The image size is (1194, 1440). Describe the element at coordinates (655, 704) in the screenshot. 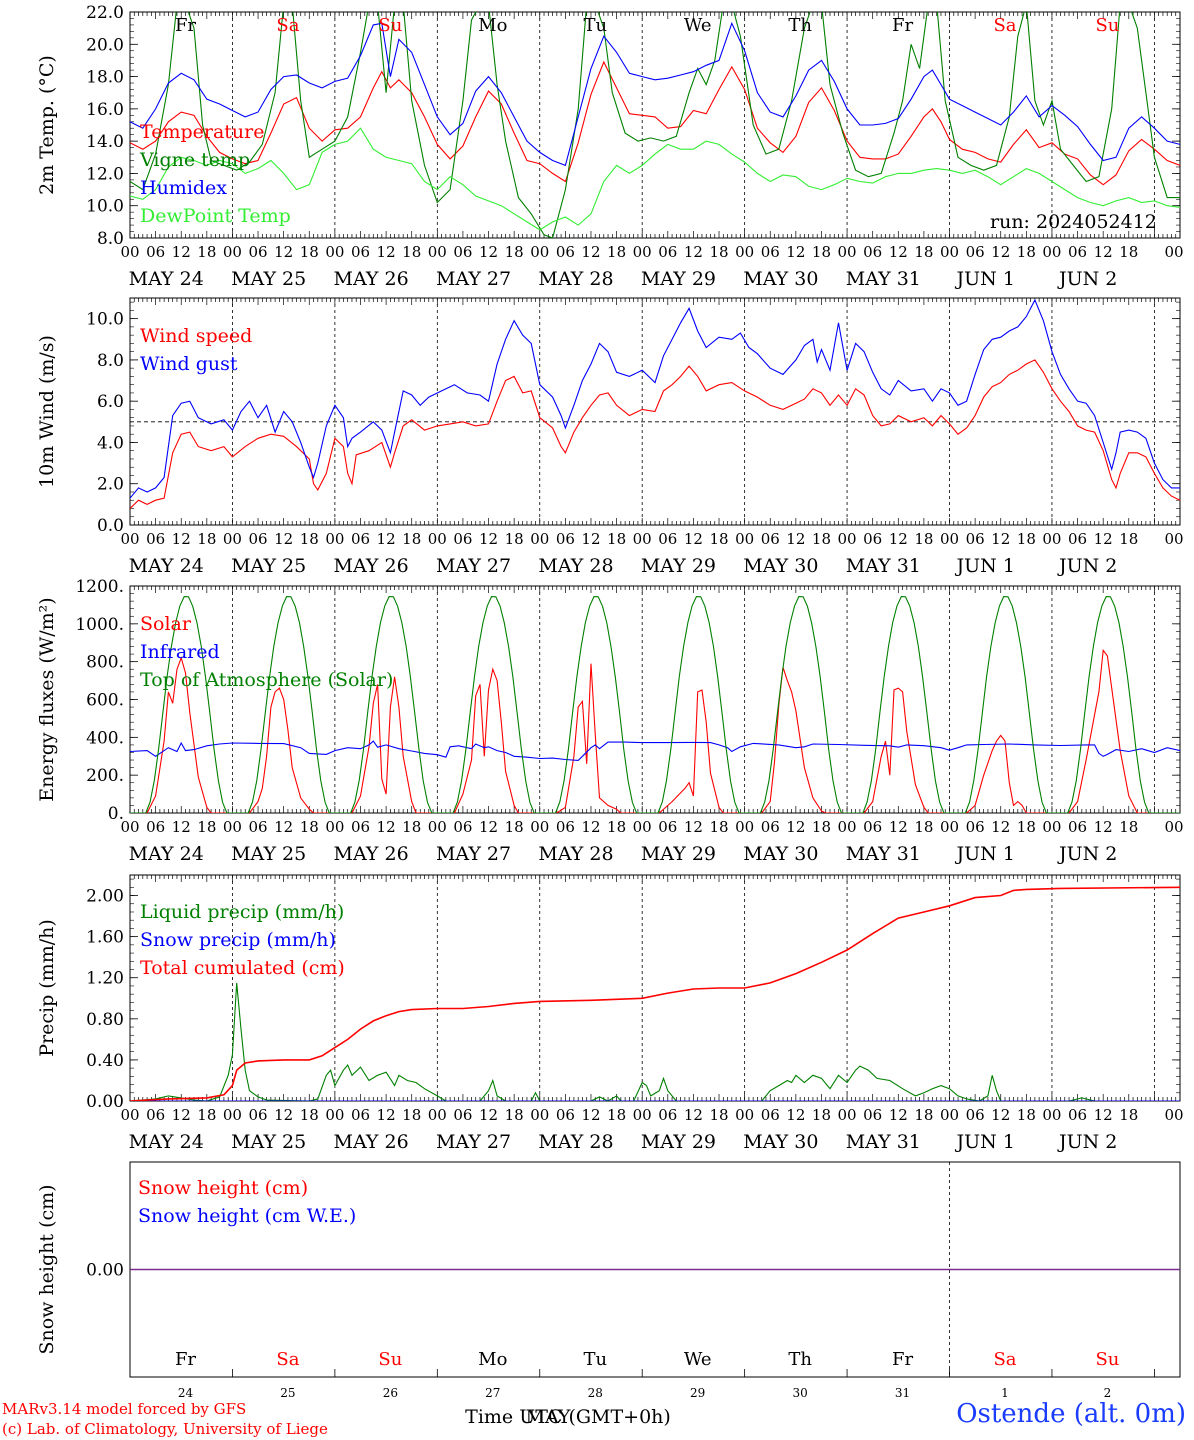

I see `series-group` at that location.